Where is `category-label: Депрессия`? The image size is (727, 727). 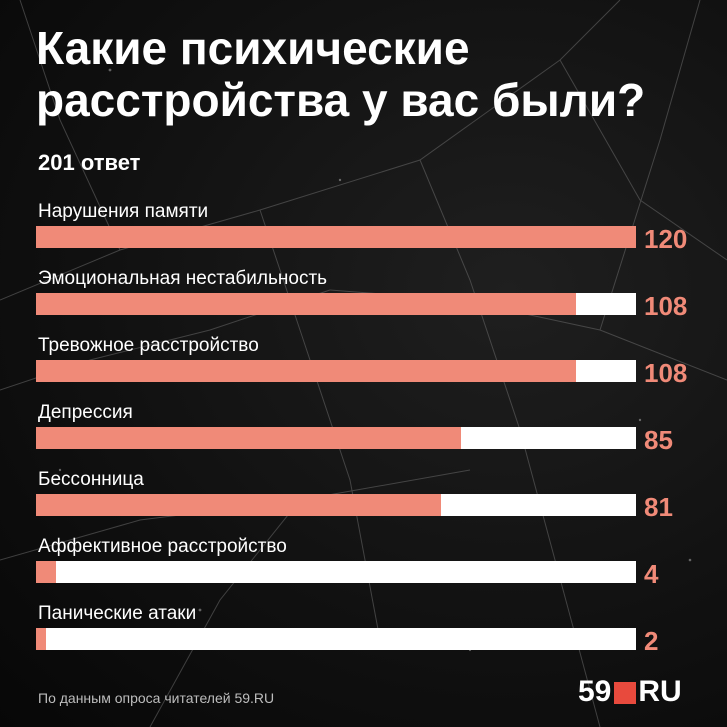 category-label: Депрессия is located at coordinates (85, 412).